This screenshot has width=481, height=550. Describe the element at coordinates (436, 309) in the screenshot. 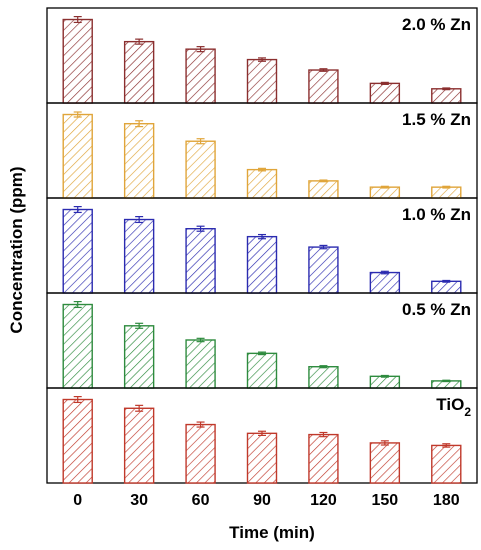

I see `panel-label: 0.5 % Zn` at that location.